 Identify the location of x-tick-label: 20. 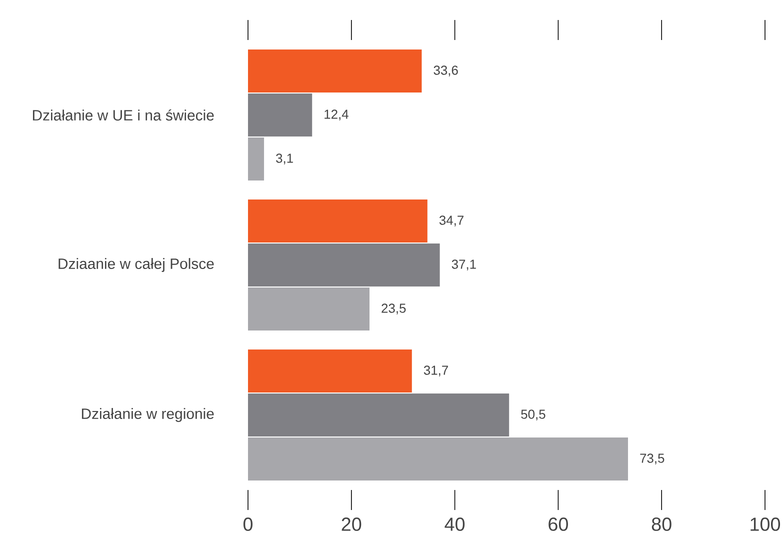
(352, 524).